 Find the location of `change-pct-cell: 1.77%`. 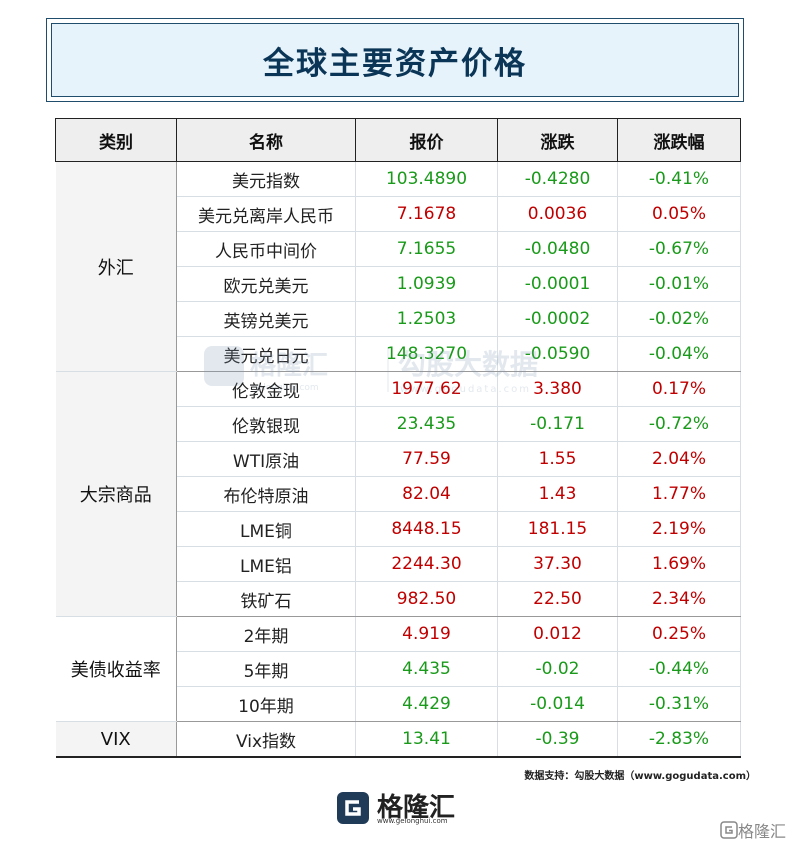

change-pct-cell: 1.77% is located at coordinates (679, 494).